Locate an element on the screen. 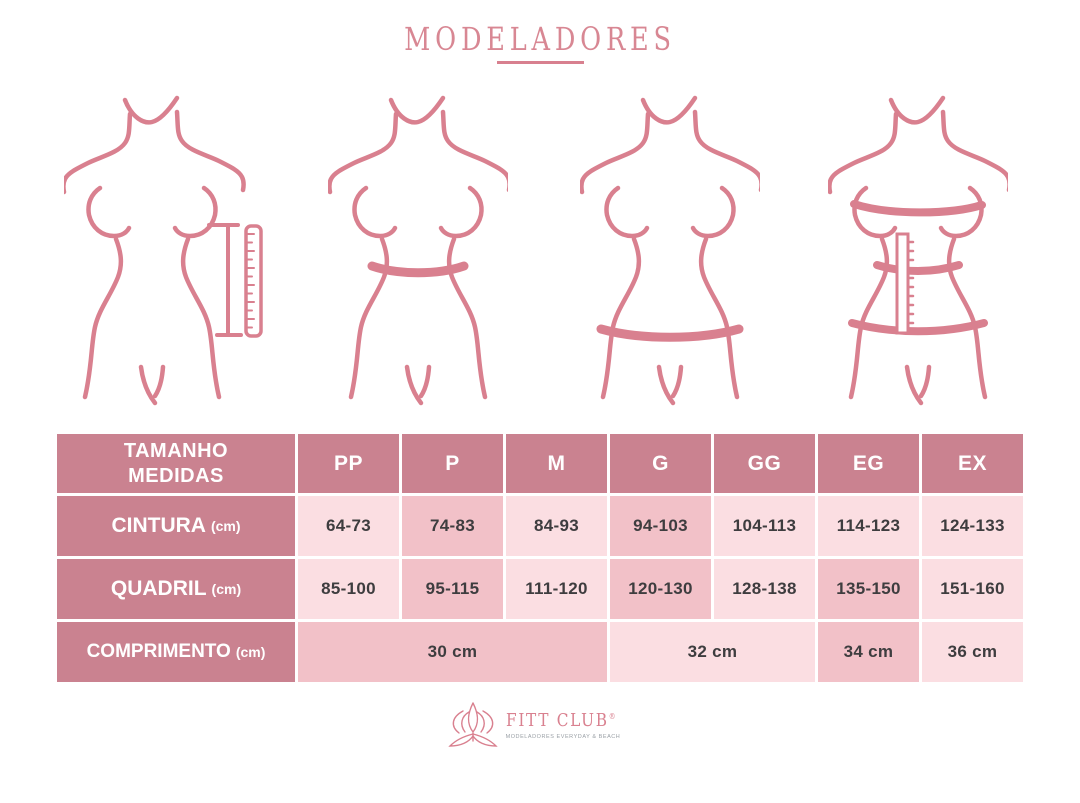  size-column-m: M is located at coordinates (556, 463).